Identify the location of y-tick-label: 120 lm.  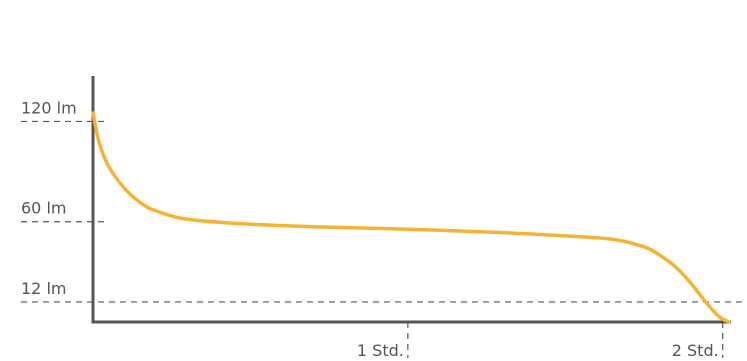
(49, 107).